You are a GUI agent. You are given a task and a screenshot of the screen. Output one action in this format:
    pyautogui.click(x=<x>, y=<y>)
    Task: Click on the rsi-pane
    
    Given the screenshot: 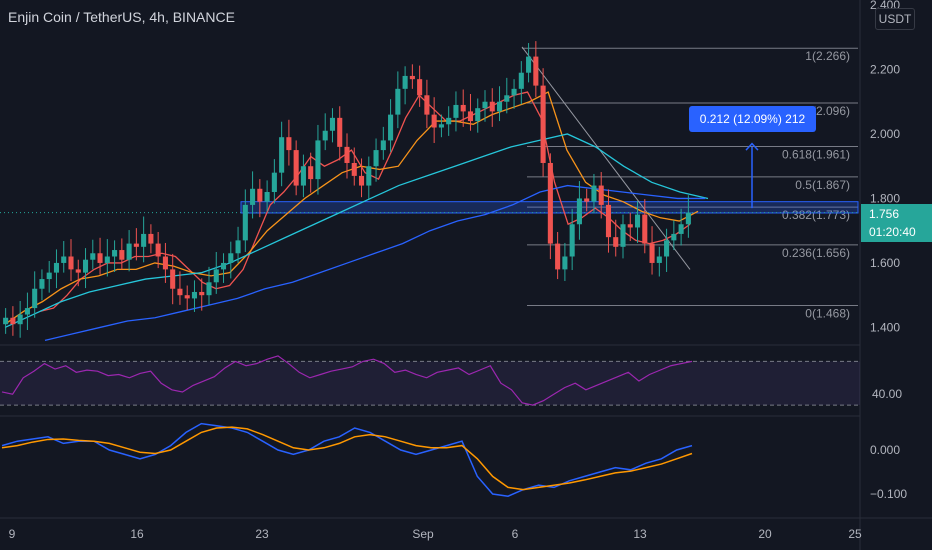 What is the action you would take?
    pyautogui.click(x=430, y=380)
    